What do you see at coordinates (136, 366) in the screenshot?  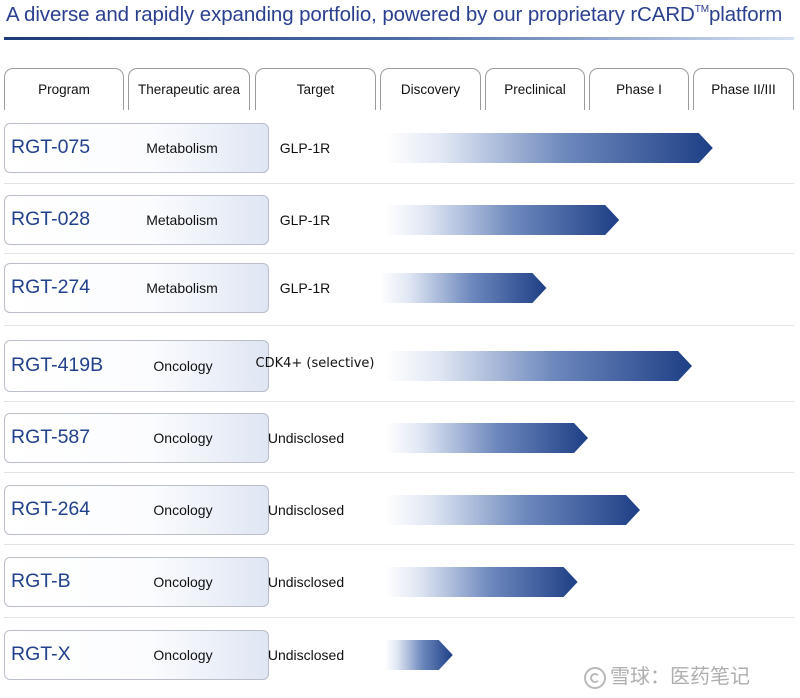 I see `program-row-rgt-419b` at bounding box center [136, 366].